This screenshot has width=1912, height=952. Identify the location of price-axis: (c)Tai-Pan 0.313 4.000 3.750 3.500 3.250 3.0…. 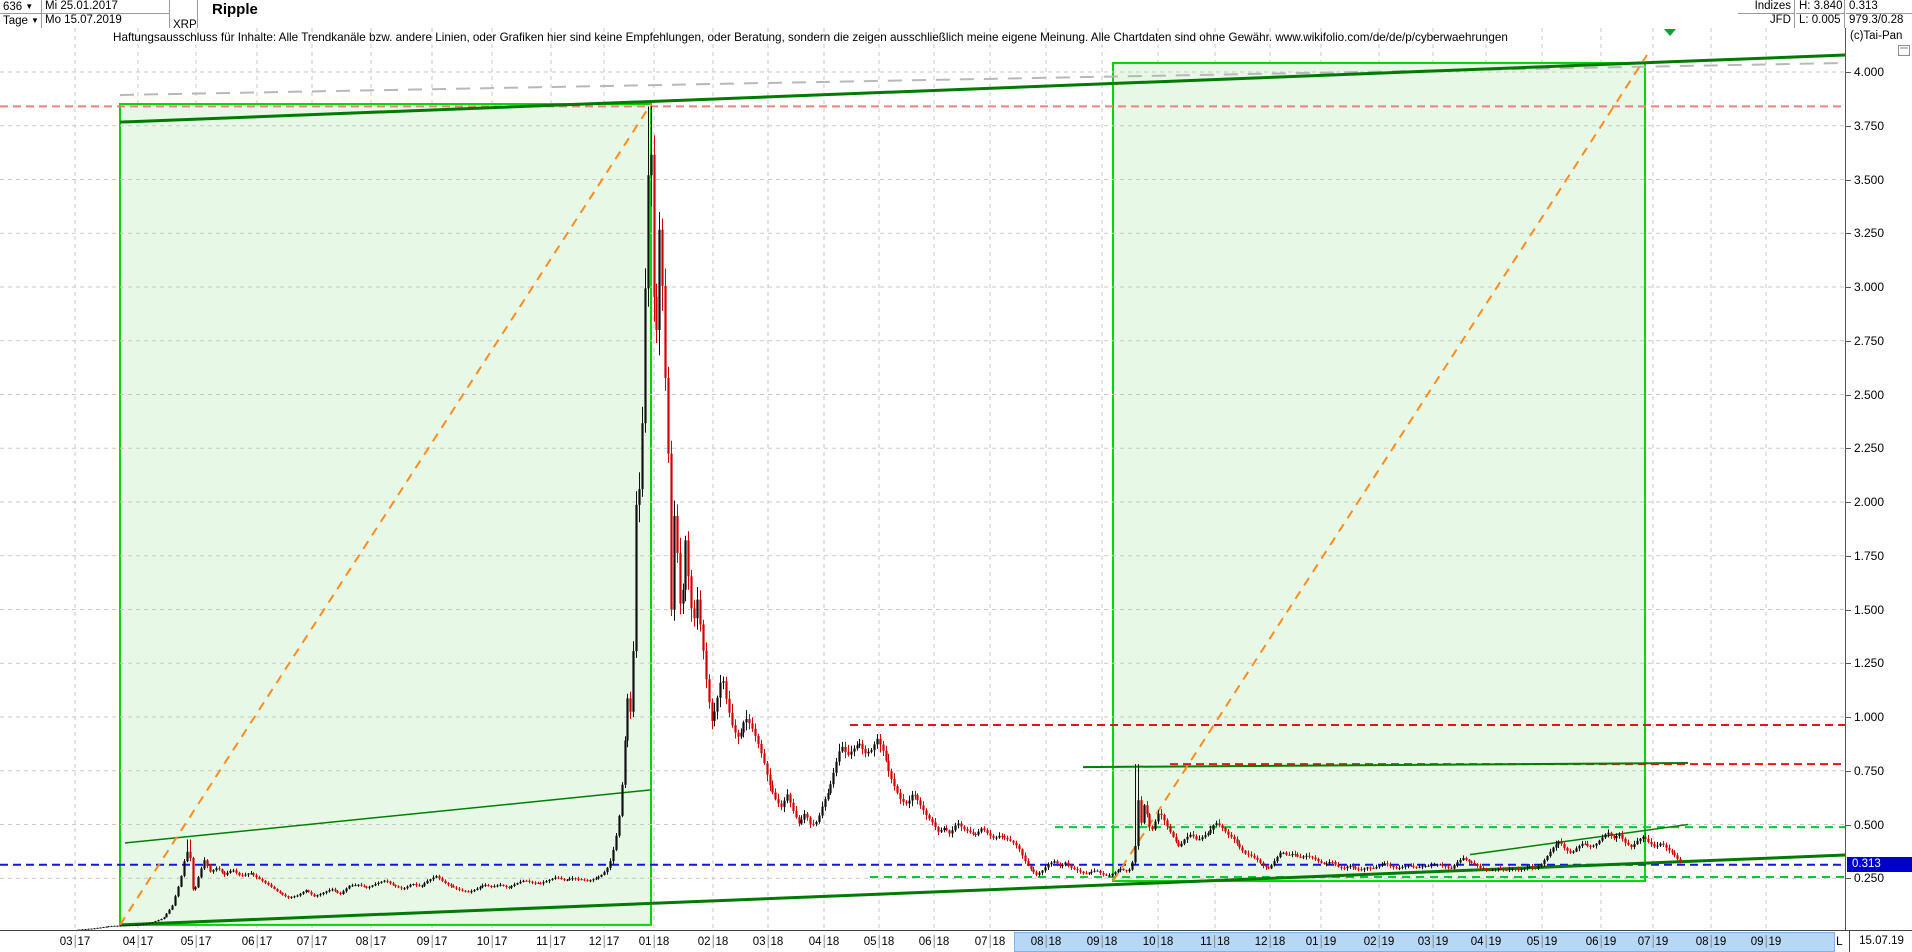
(1878, 479).